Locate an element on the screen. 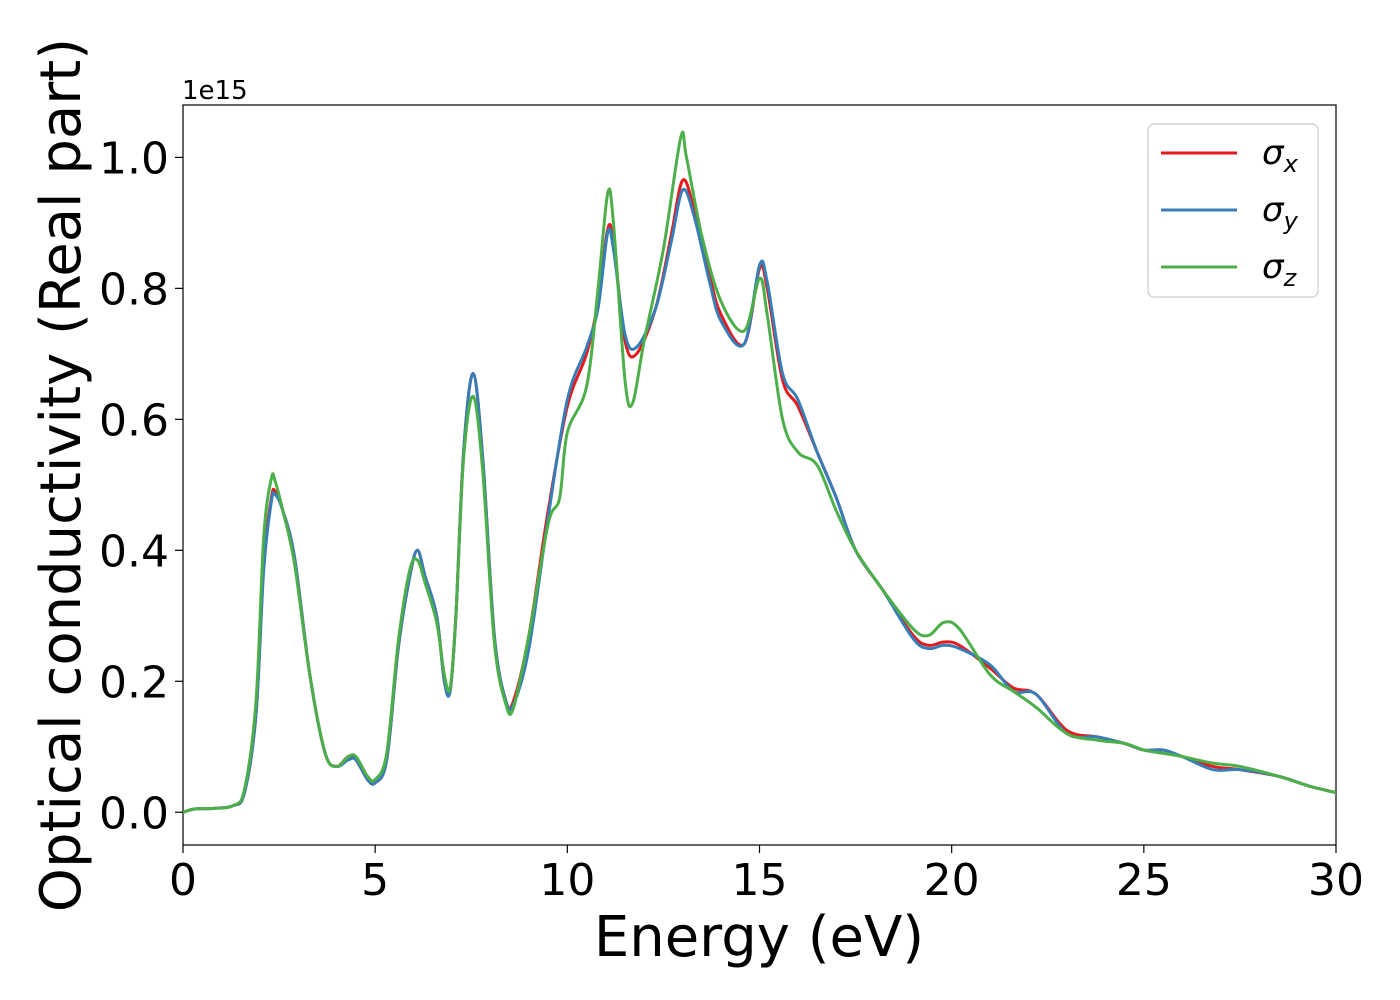  y-tick-label: 0.4 is located at coordinates (134, 551).